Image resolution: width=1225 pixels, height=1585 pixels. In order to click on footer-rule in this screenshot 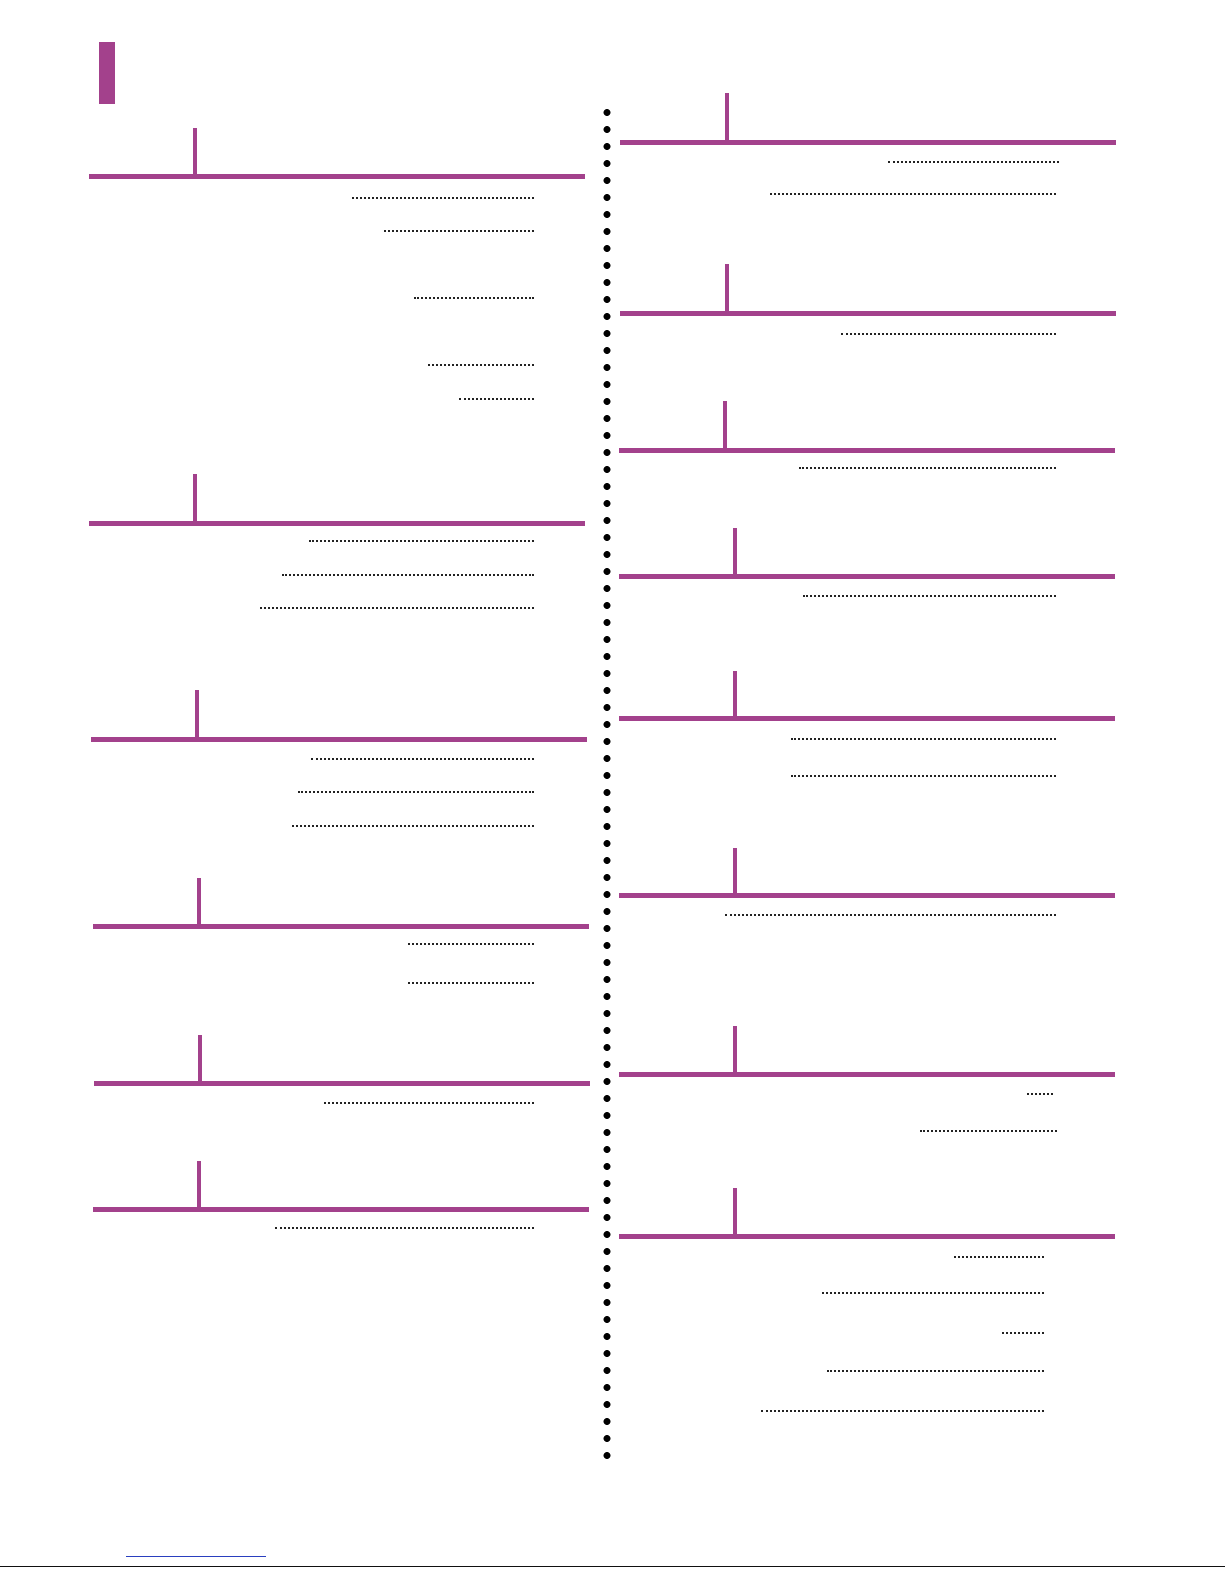, I will do `click(612, 1566)`.